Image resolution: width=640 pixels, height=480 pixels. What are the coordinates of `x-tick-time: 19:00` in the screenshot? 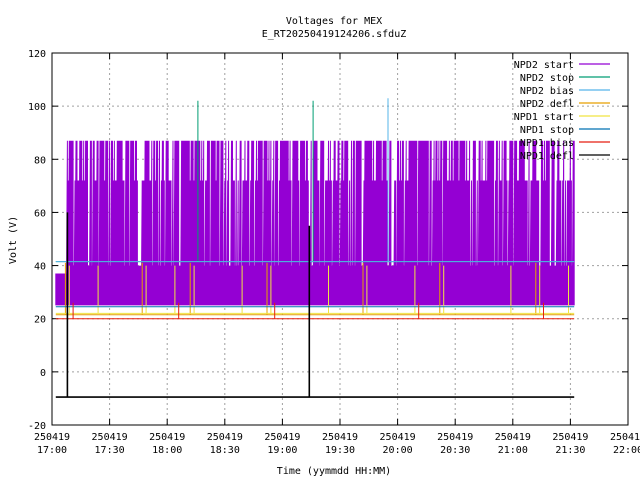 It's located at (282, 450).